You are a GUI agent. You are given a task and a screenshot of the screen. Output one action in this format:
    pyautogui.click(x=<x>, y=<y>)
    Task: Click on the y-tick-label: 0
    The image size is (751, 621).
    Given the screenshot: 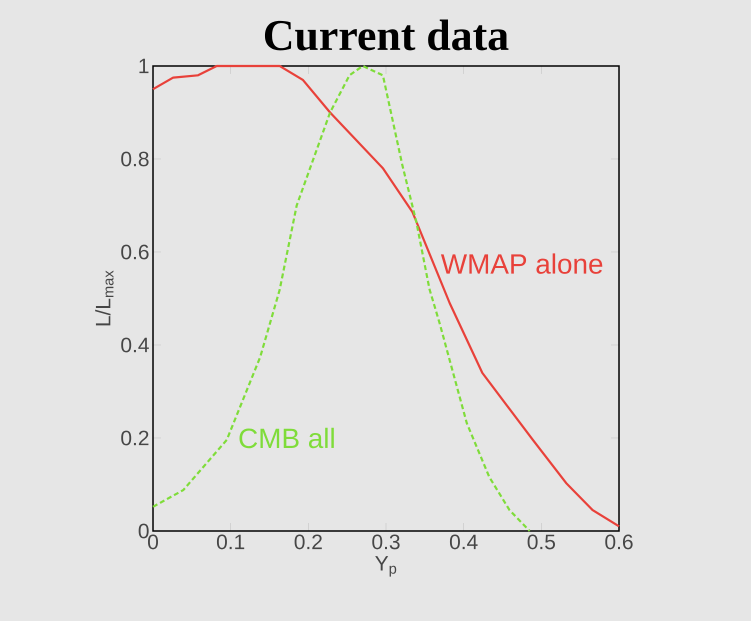 What is the action you would take?
    pyautogui.click(x=143, y=531)
    